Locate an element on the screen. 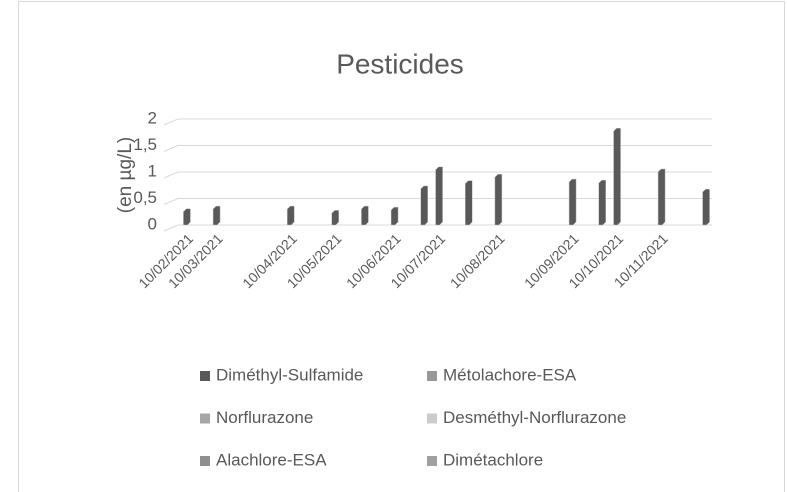  y-tick-label: 0,5 is located at coordinates (145, 197).